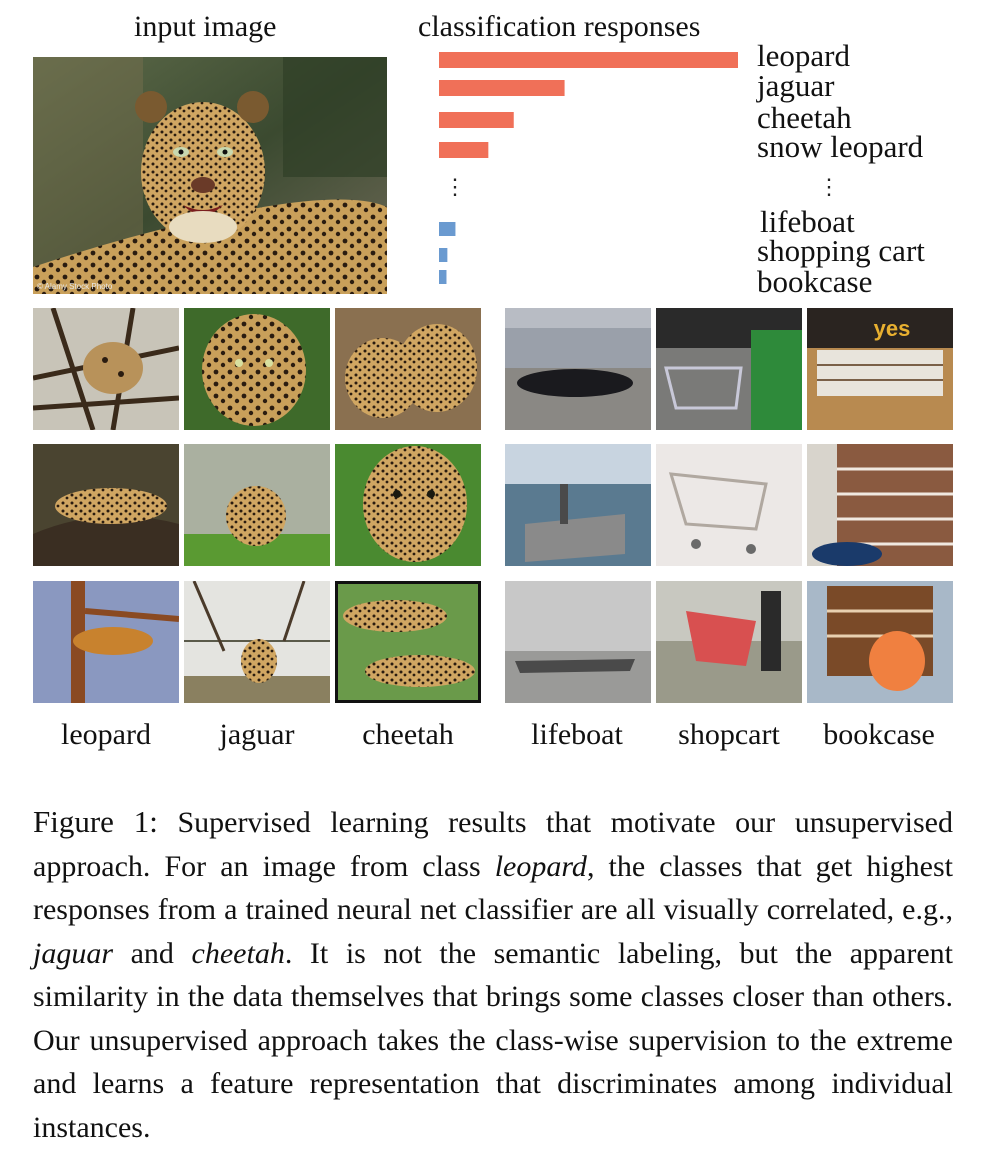 This screenshot has height=1164, width=998. What do you see at coordinates (476, 120) in the screenshot?
I see `bar-cheetah` at bounding box center [476, 120].